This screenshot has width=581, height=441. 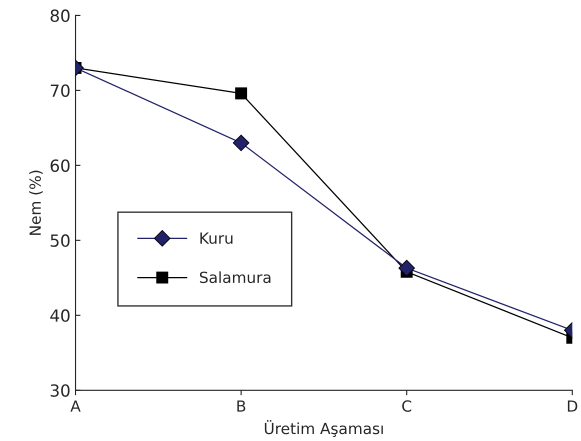 What do you see at coordinates (60, 15) in the screenshot?
I see `y-tick-label: 80` at bounding box center [60, 15].